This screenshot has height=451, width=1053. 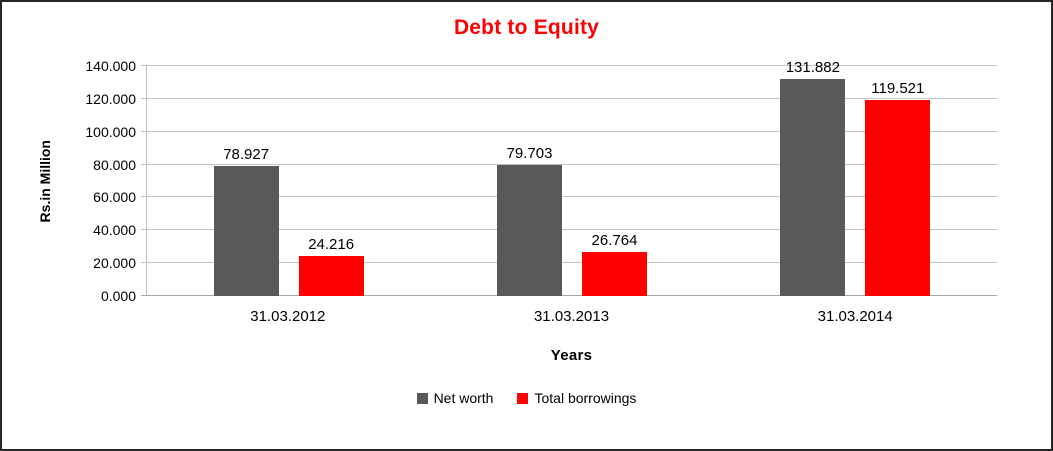 I want to click on legend-item-total-borrowings: Total borrowings, so click(x=576, y=398).